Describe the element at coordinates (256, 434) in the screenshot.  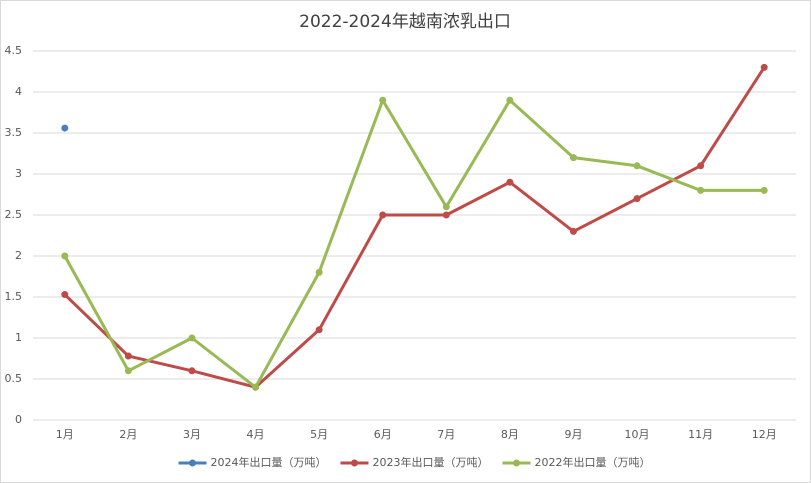
I see `x-tick-label: 4月` at that location.